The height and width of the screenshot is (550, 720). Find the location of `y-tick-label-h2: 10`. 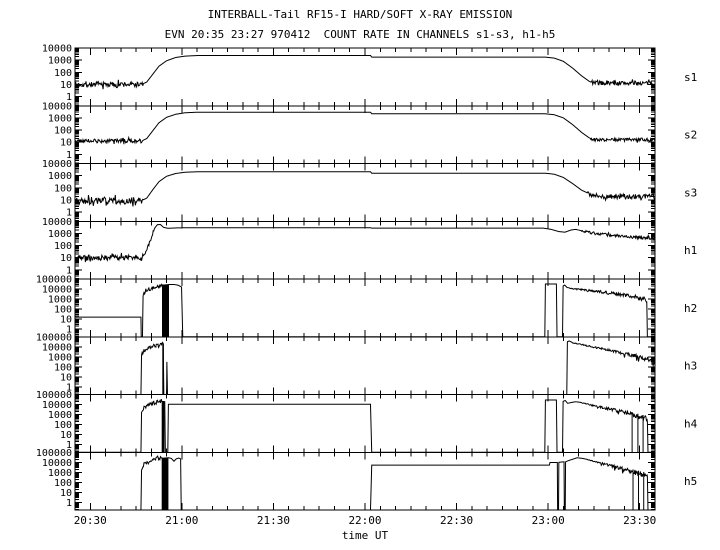

y-tick-label-h2: 10 is located at coordinates (66, 320).